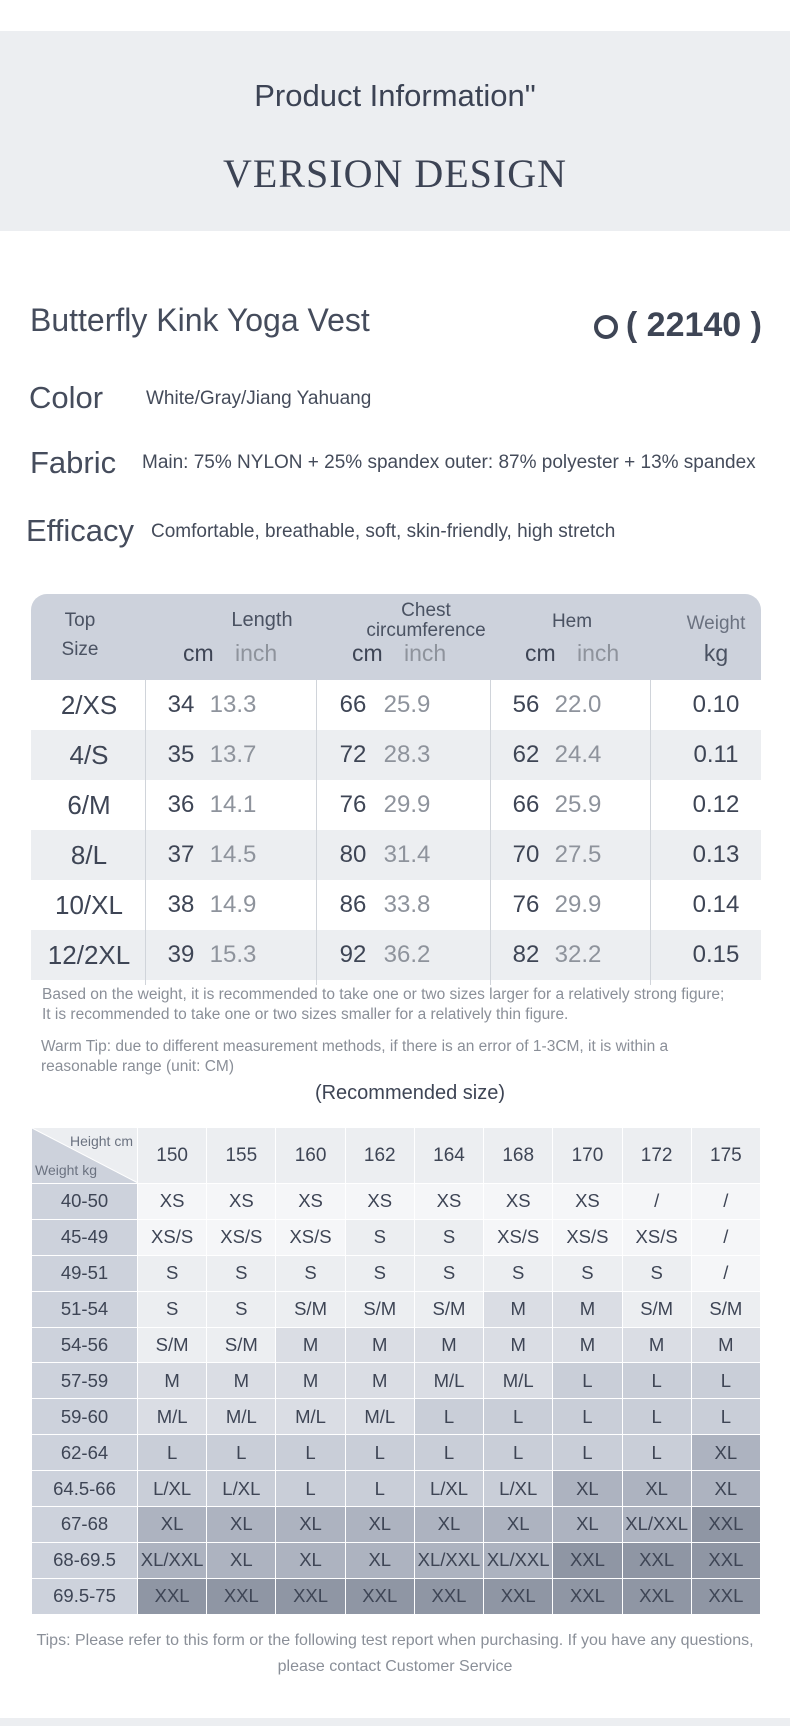  What do you see at coordinates (578, 704) in the screenshot?
I see `size-cell-hem-in: 22.0` at bounding box center [578, 704].